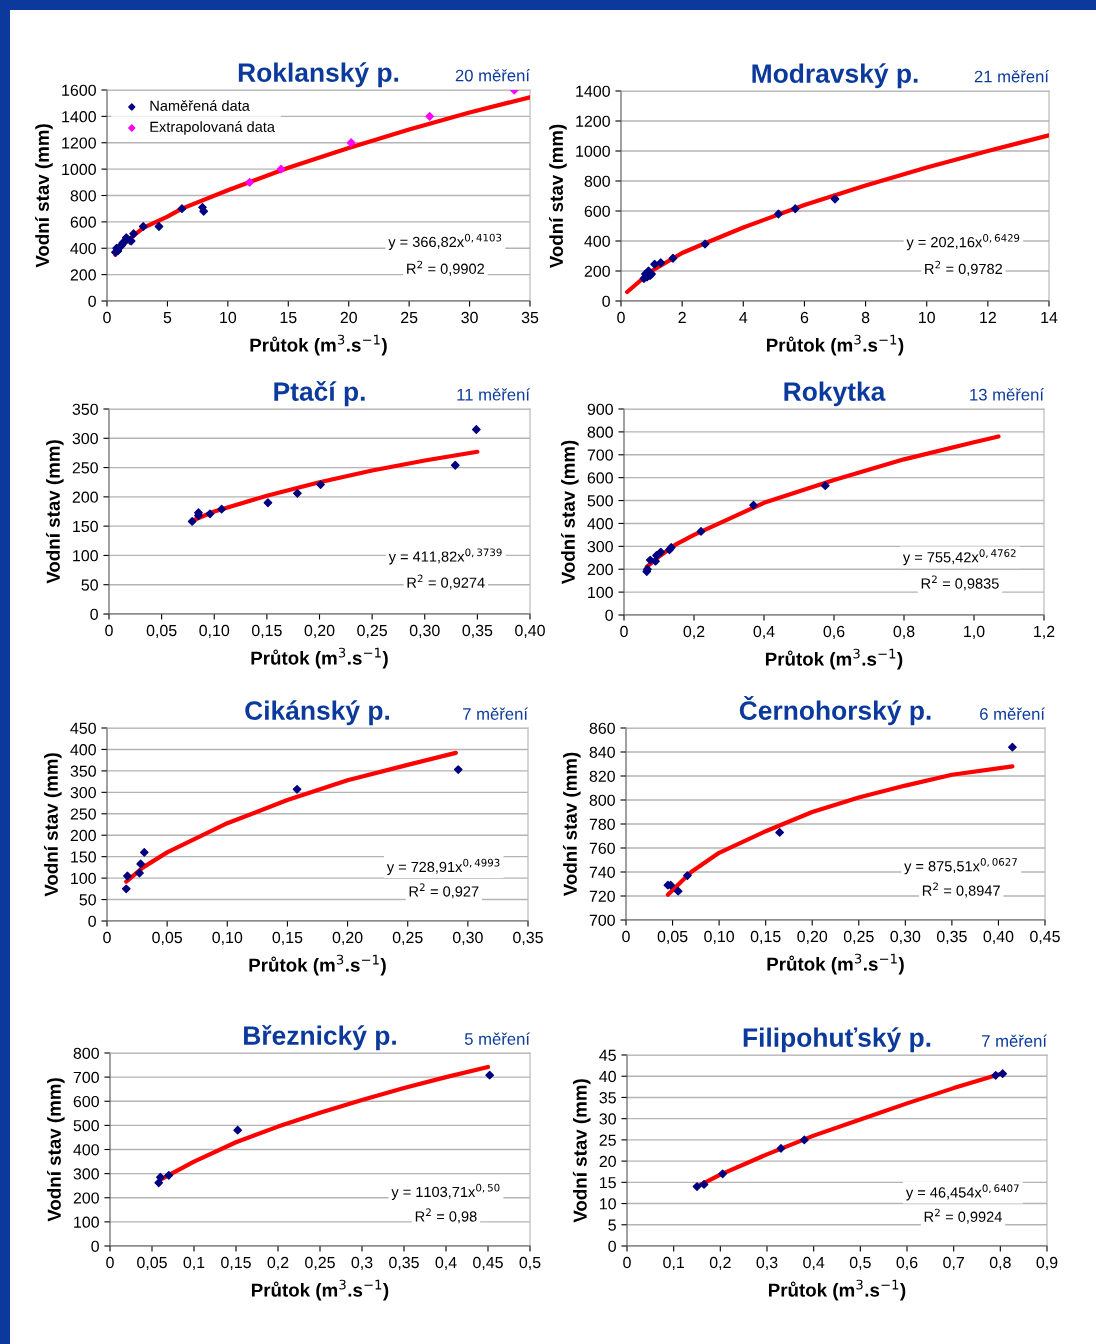  Describe the element at coordinates (607, 1055) in the screenshot. I see `y-tick-label: 45` at that location.